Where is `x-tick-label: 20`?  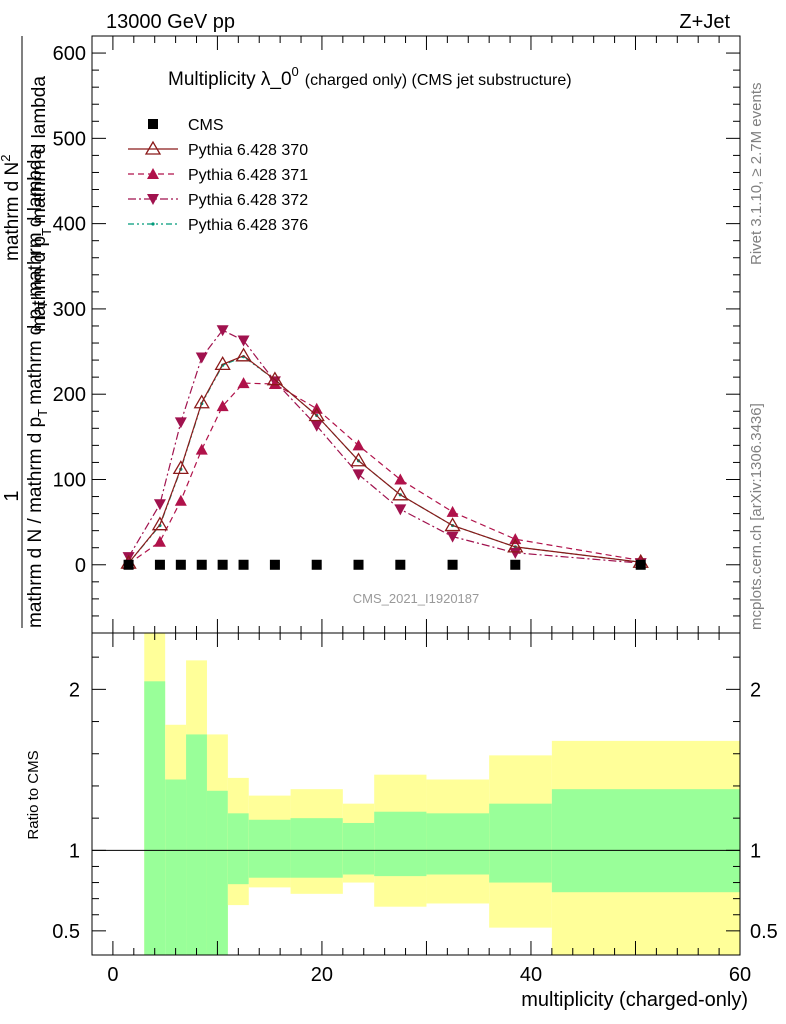
x-tick-label: 20 is located at coordinates (322, 975).